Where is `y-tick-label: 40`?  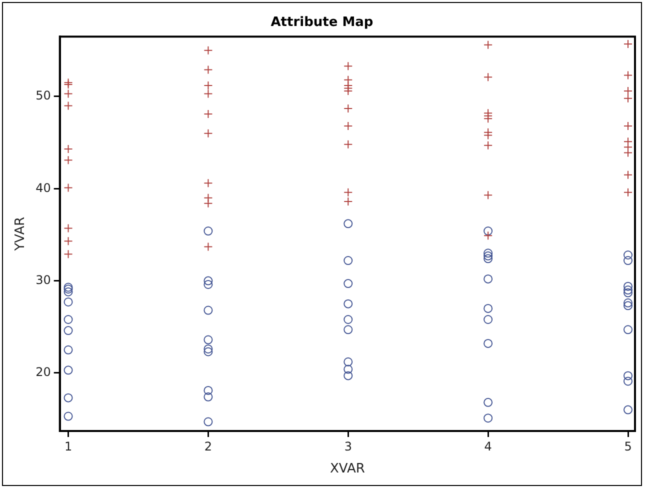 y-tick-label: 40 is located at coordinates (43, 187).